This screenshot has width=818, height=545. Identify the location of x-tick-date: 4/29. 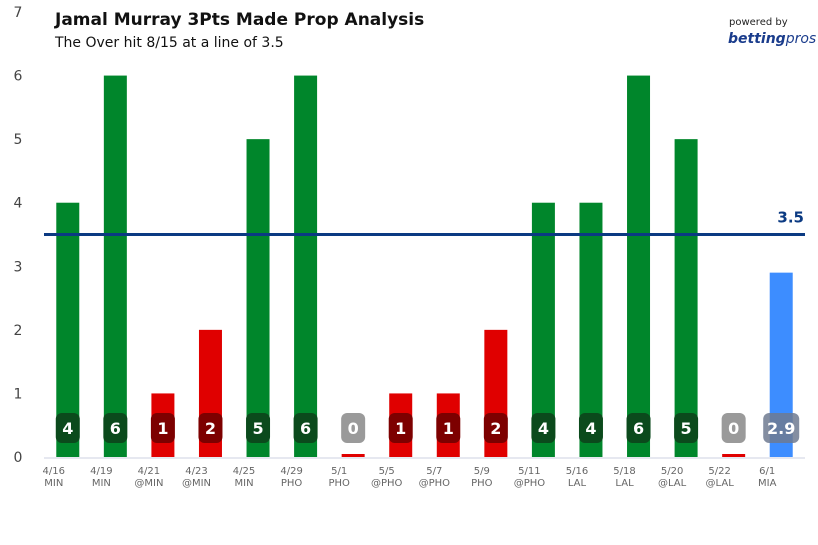
(291, 471).